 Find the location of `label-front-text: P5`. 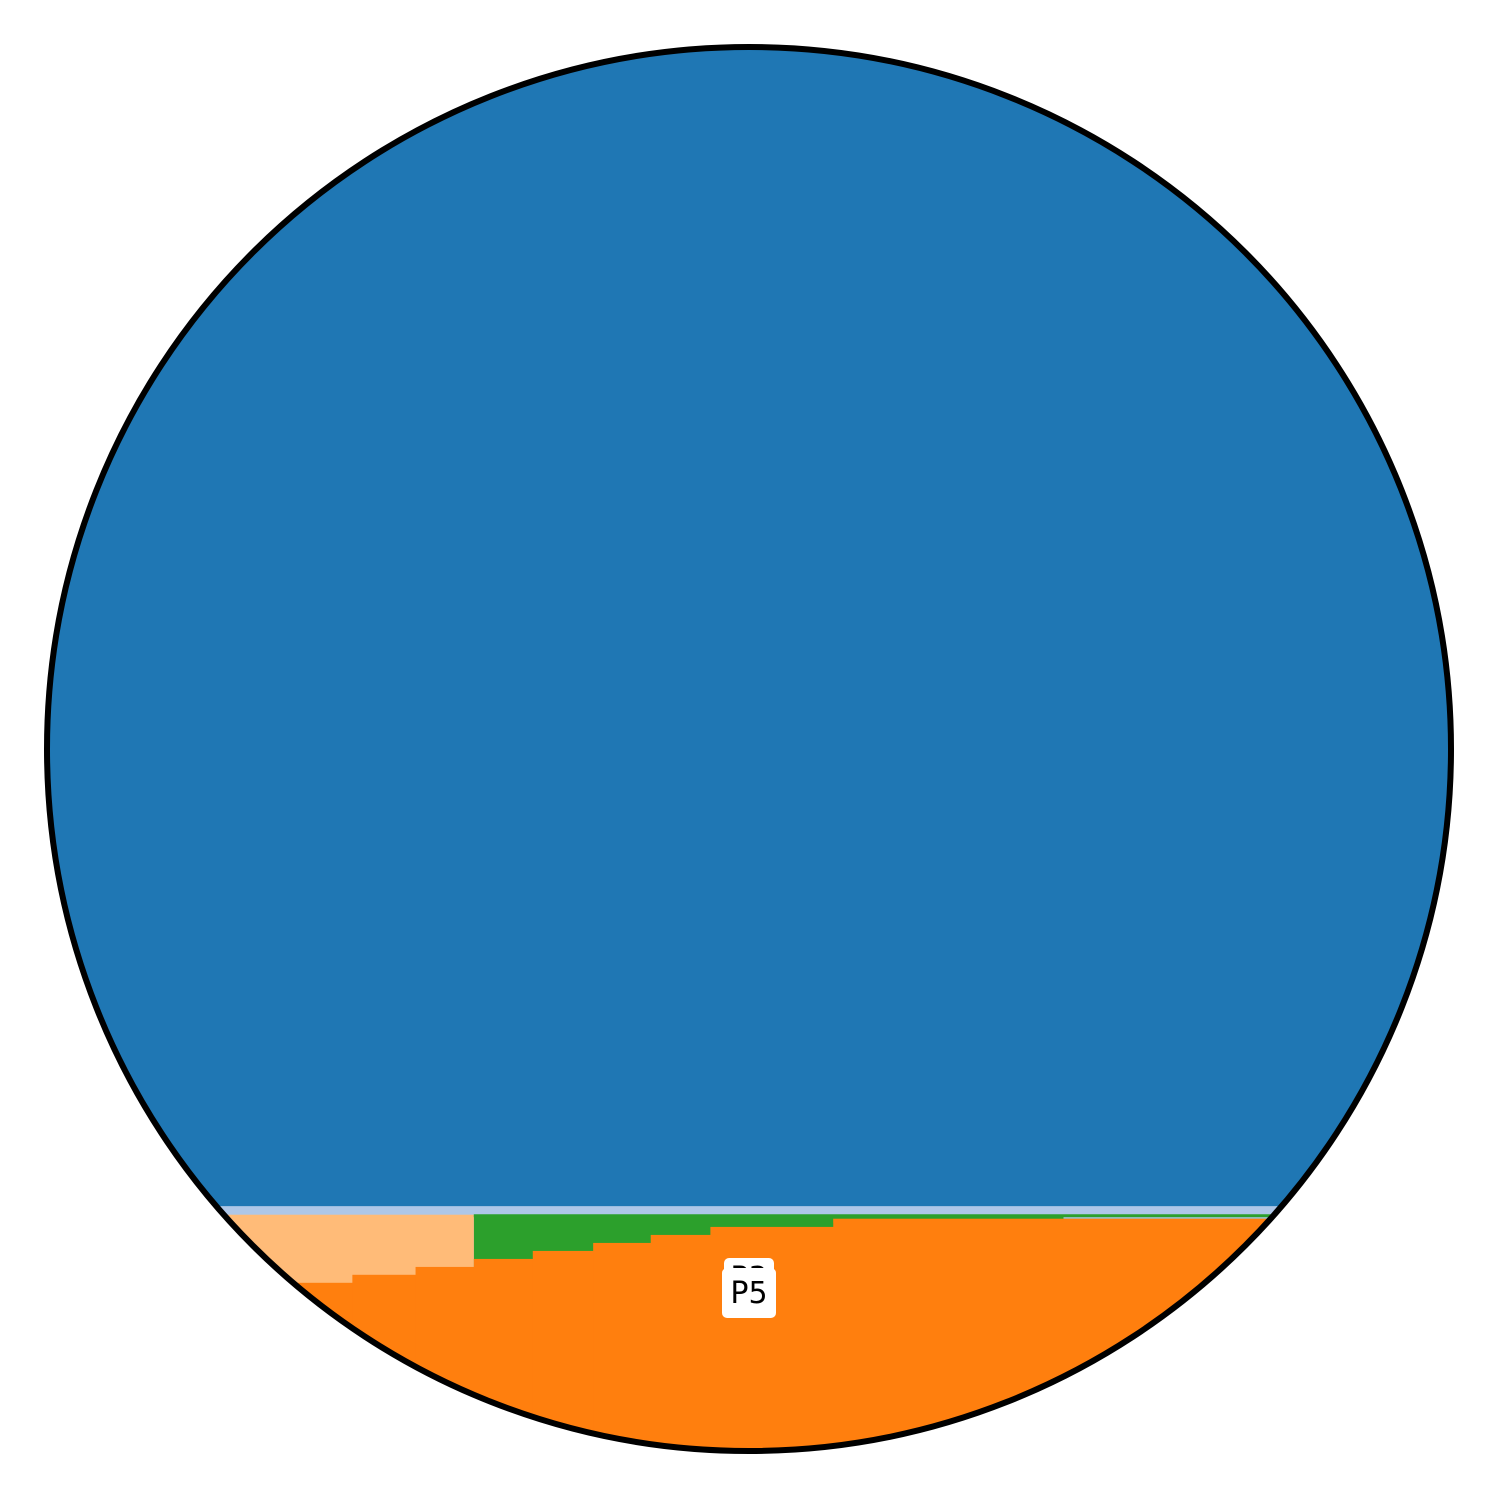

label-front-text: P5 is located at coordinates (748, 1293).